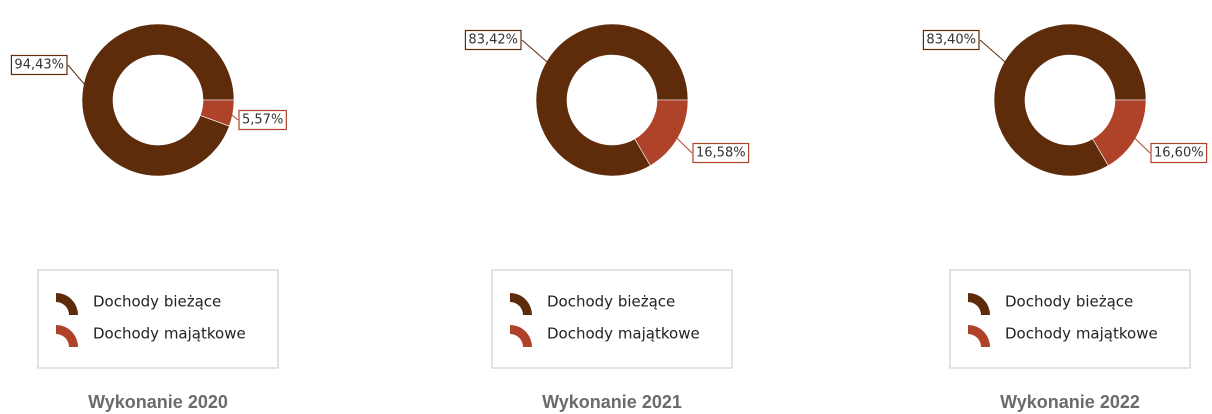  Describe the element at coordinates (1070, 402) in the screenshot. I see `chart-title: Wykonanie 2022` at that location.